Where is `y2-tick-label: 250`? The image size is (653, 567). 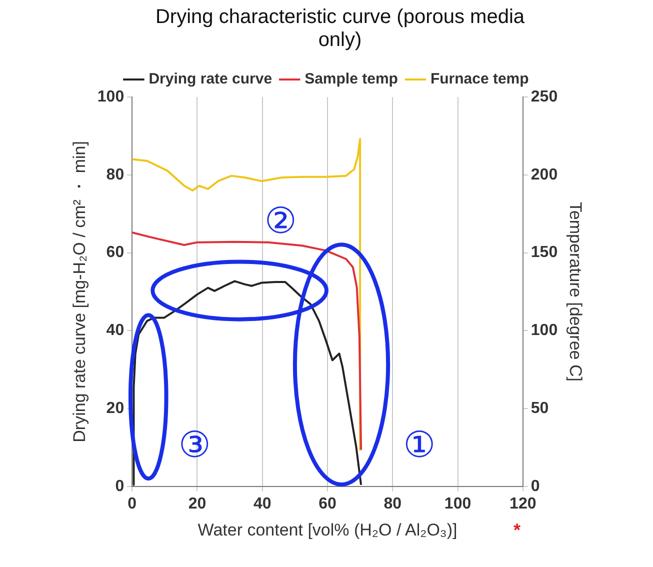
y2-tick-label: 250 is located at coordinates (544, 97).